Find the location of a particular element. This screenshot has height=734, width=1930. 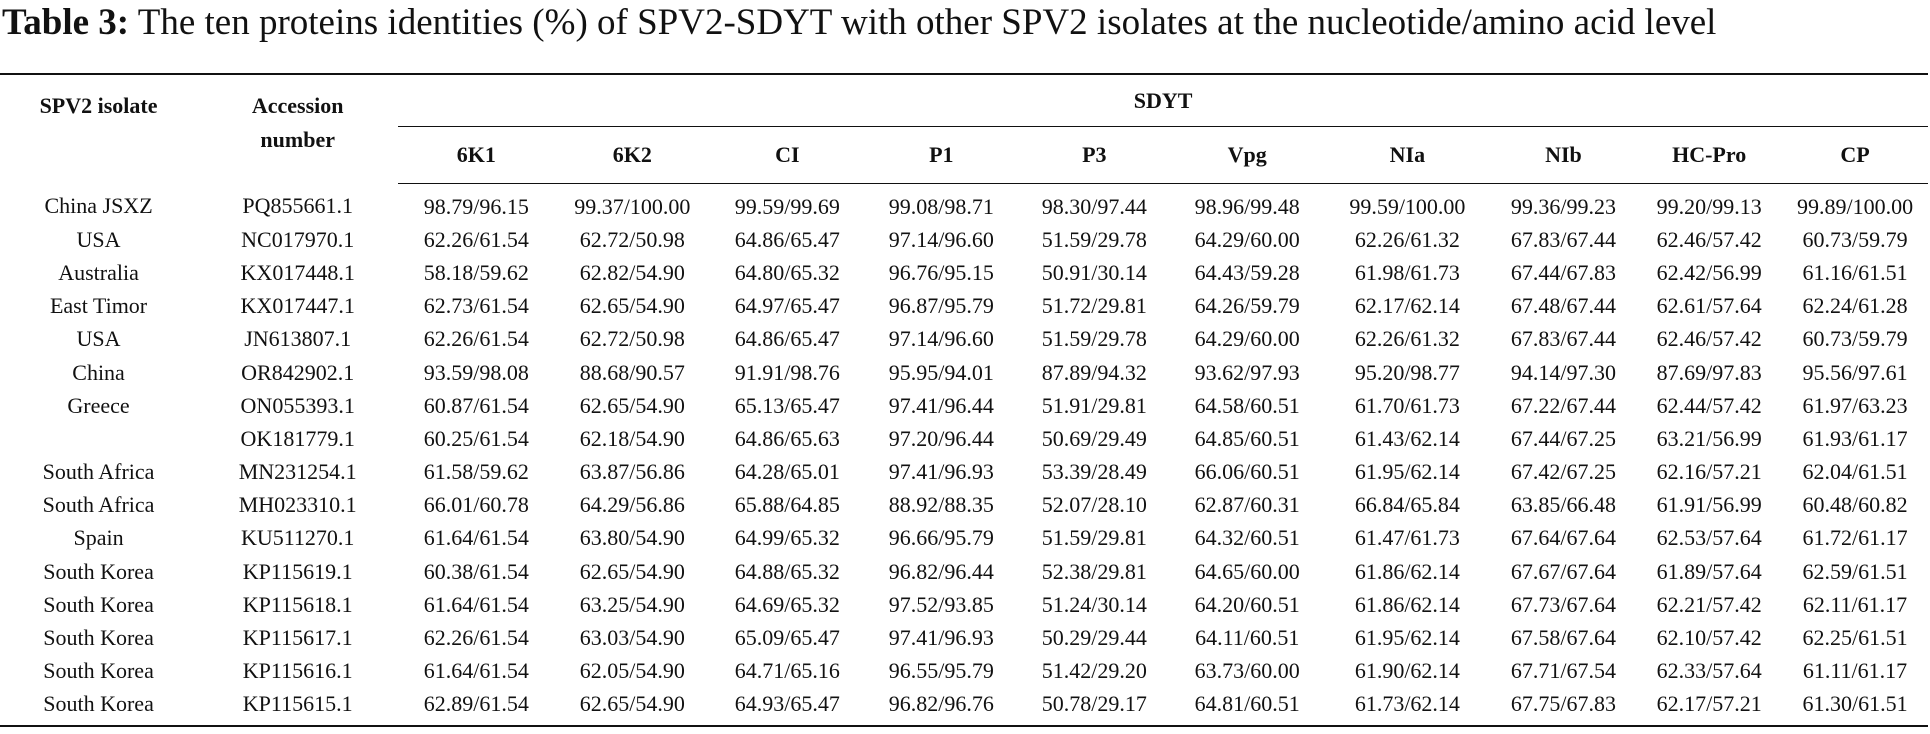

identity-value-cell: 60.25/61.54 is located at coordinates (476, 438).